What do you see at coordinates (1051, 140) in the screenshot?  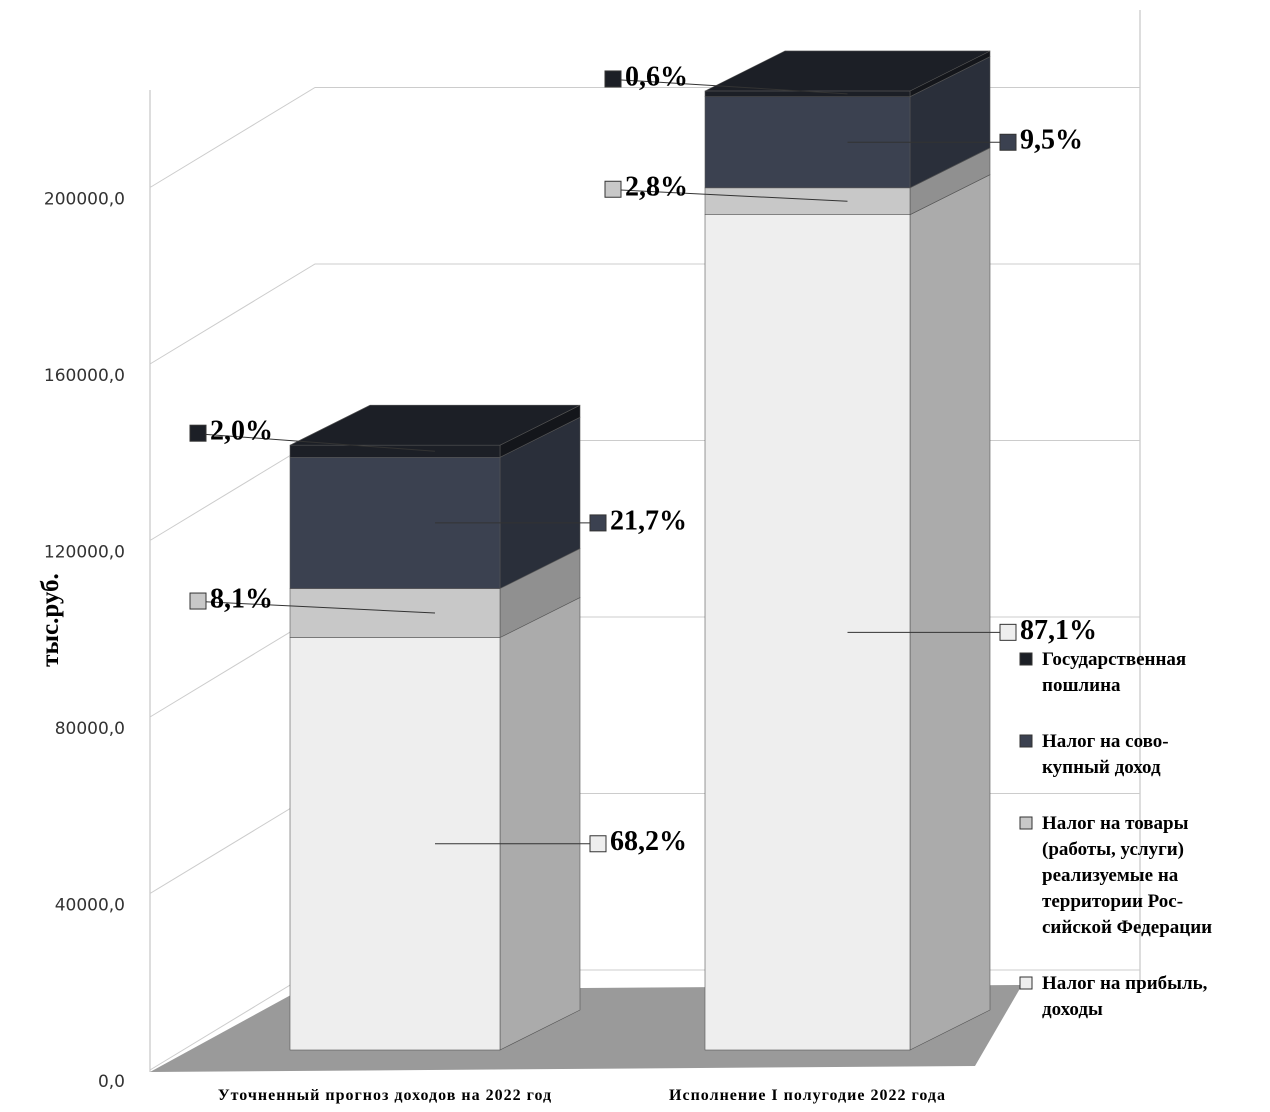 I see `data-label: 9,5%` at bounding box center [1051, 140].